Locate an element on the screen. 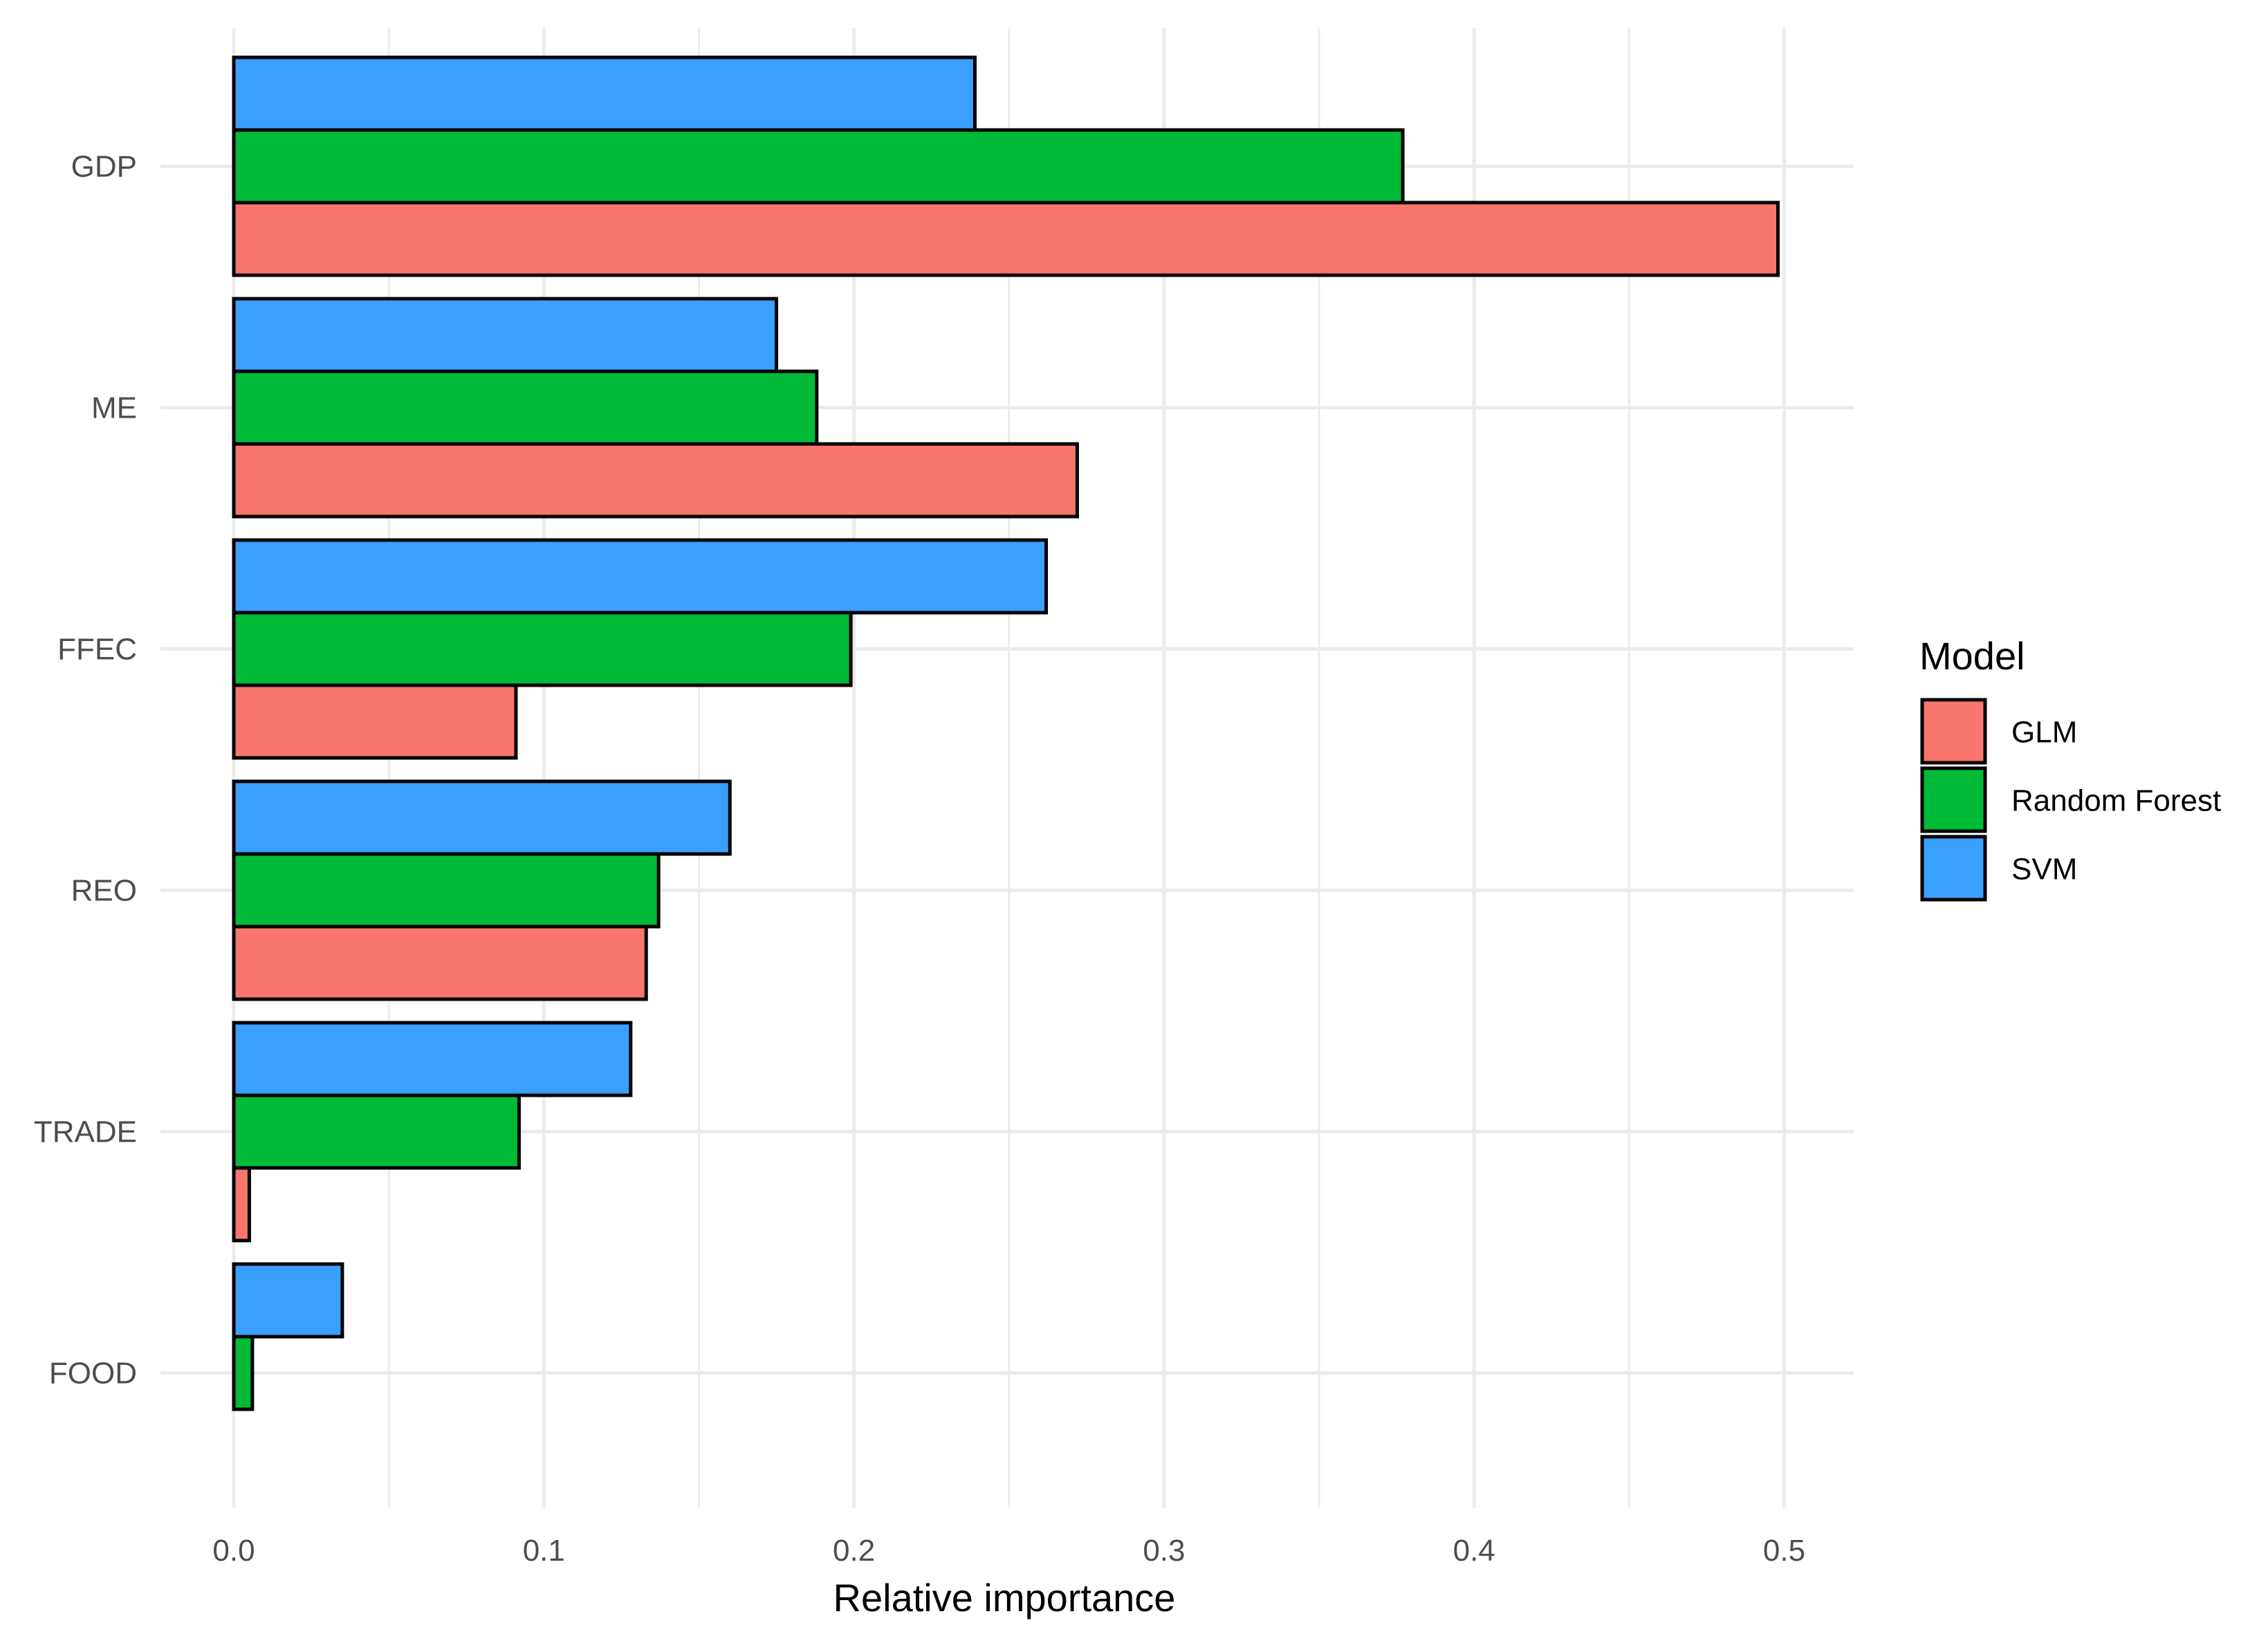  x-tick-label: 0.1 is located at coordinates (544, 1551).